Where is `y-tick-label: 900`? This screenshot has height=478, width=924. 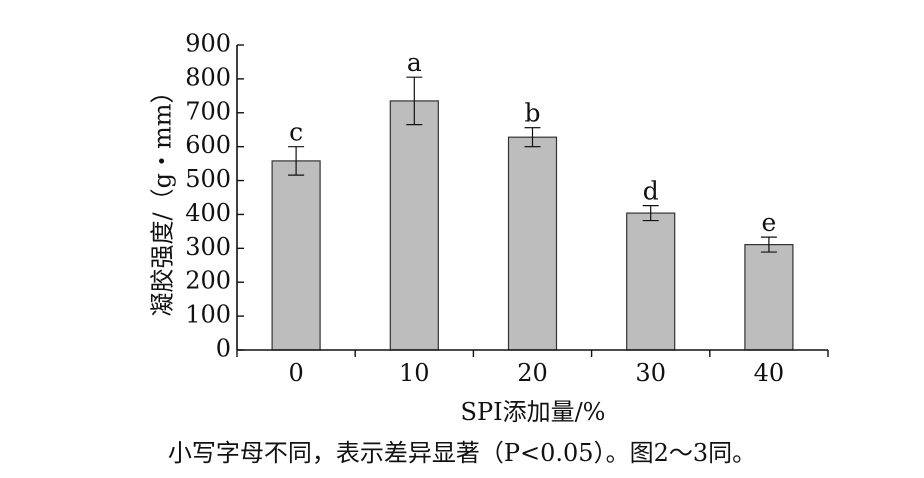 y-tick-label: 900 is located at coordinates (208, 44).